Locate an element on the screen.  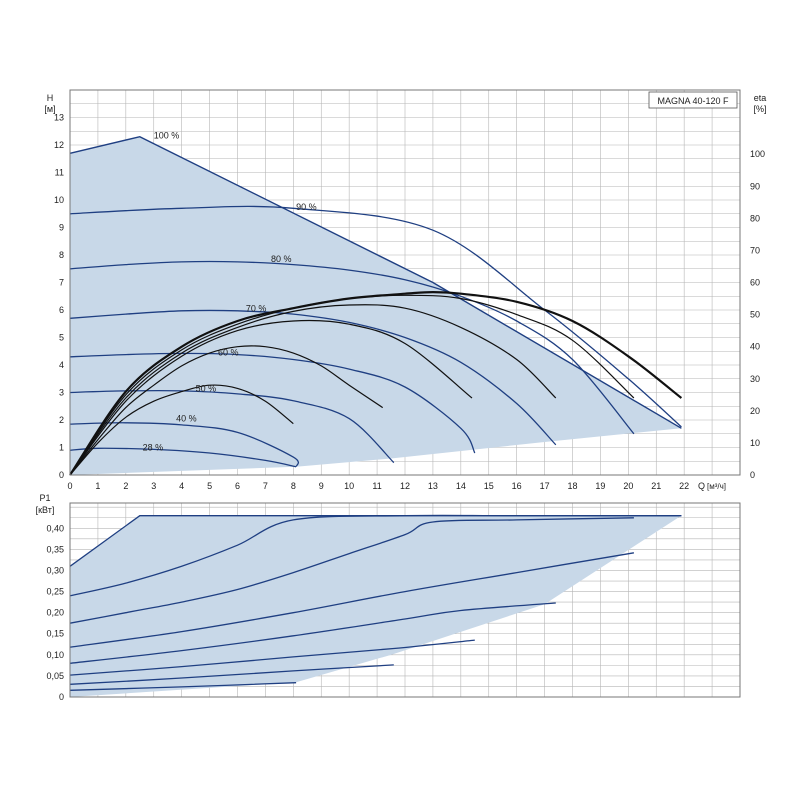
x-tick-label: 6 is located at coordinates (237, 486).